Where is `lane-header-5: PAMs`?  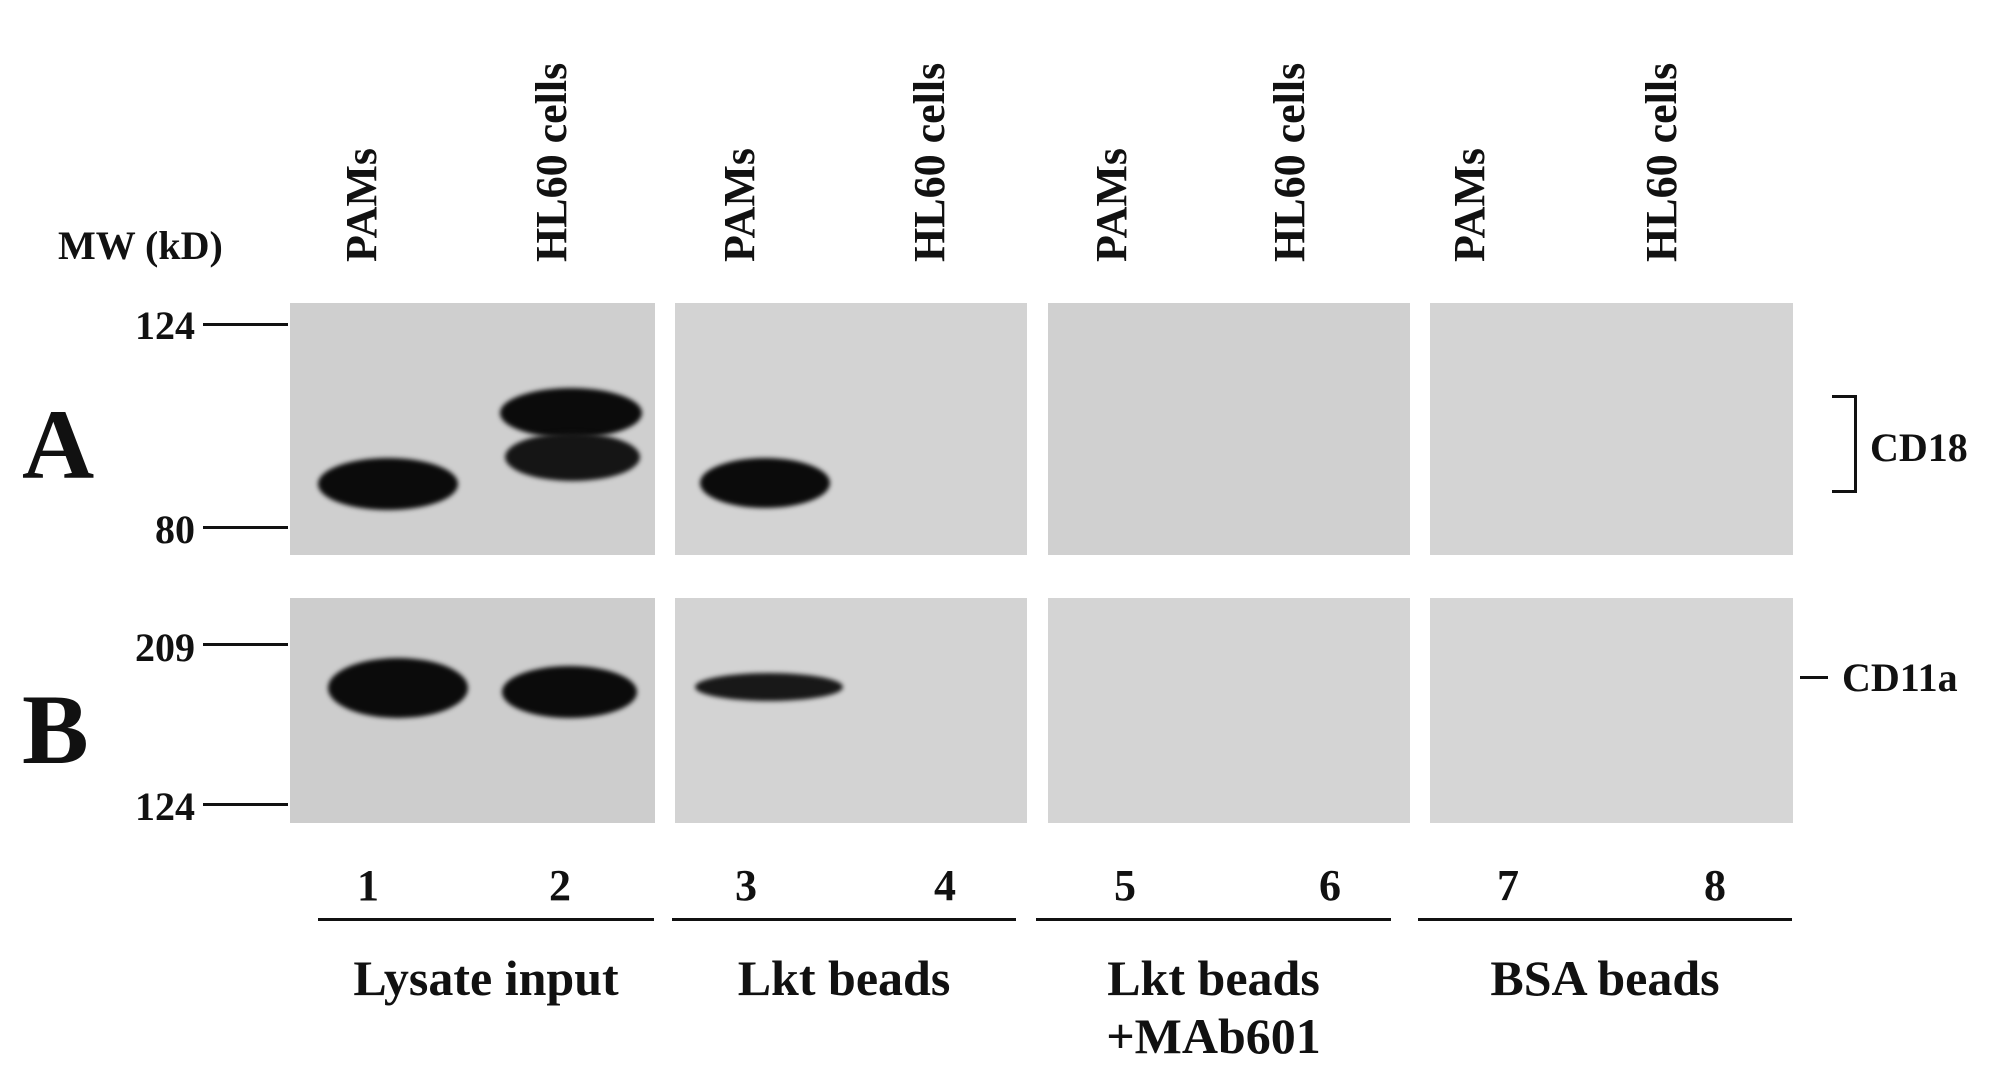
lane-header-5: PAMs is located at coordinates (1111, 204).